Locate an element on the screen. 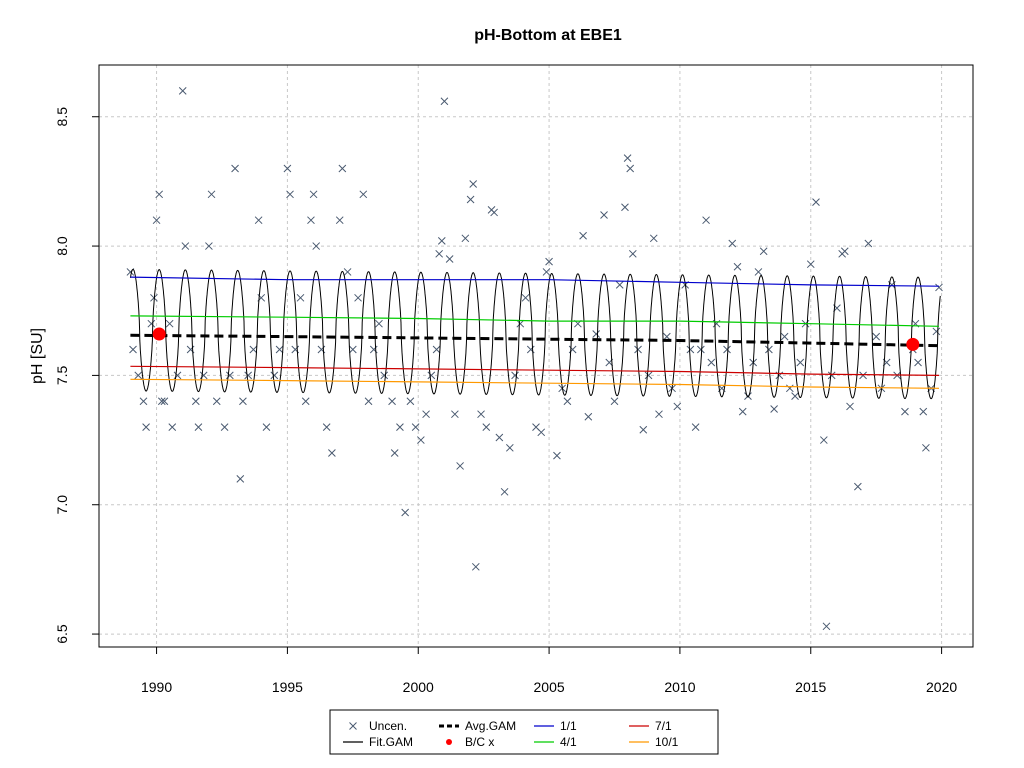 The width and height of the screenshot is (1024, 768). y-tick-label: 8.5 is located at coordinates (62, 117).